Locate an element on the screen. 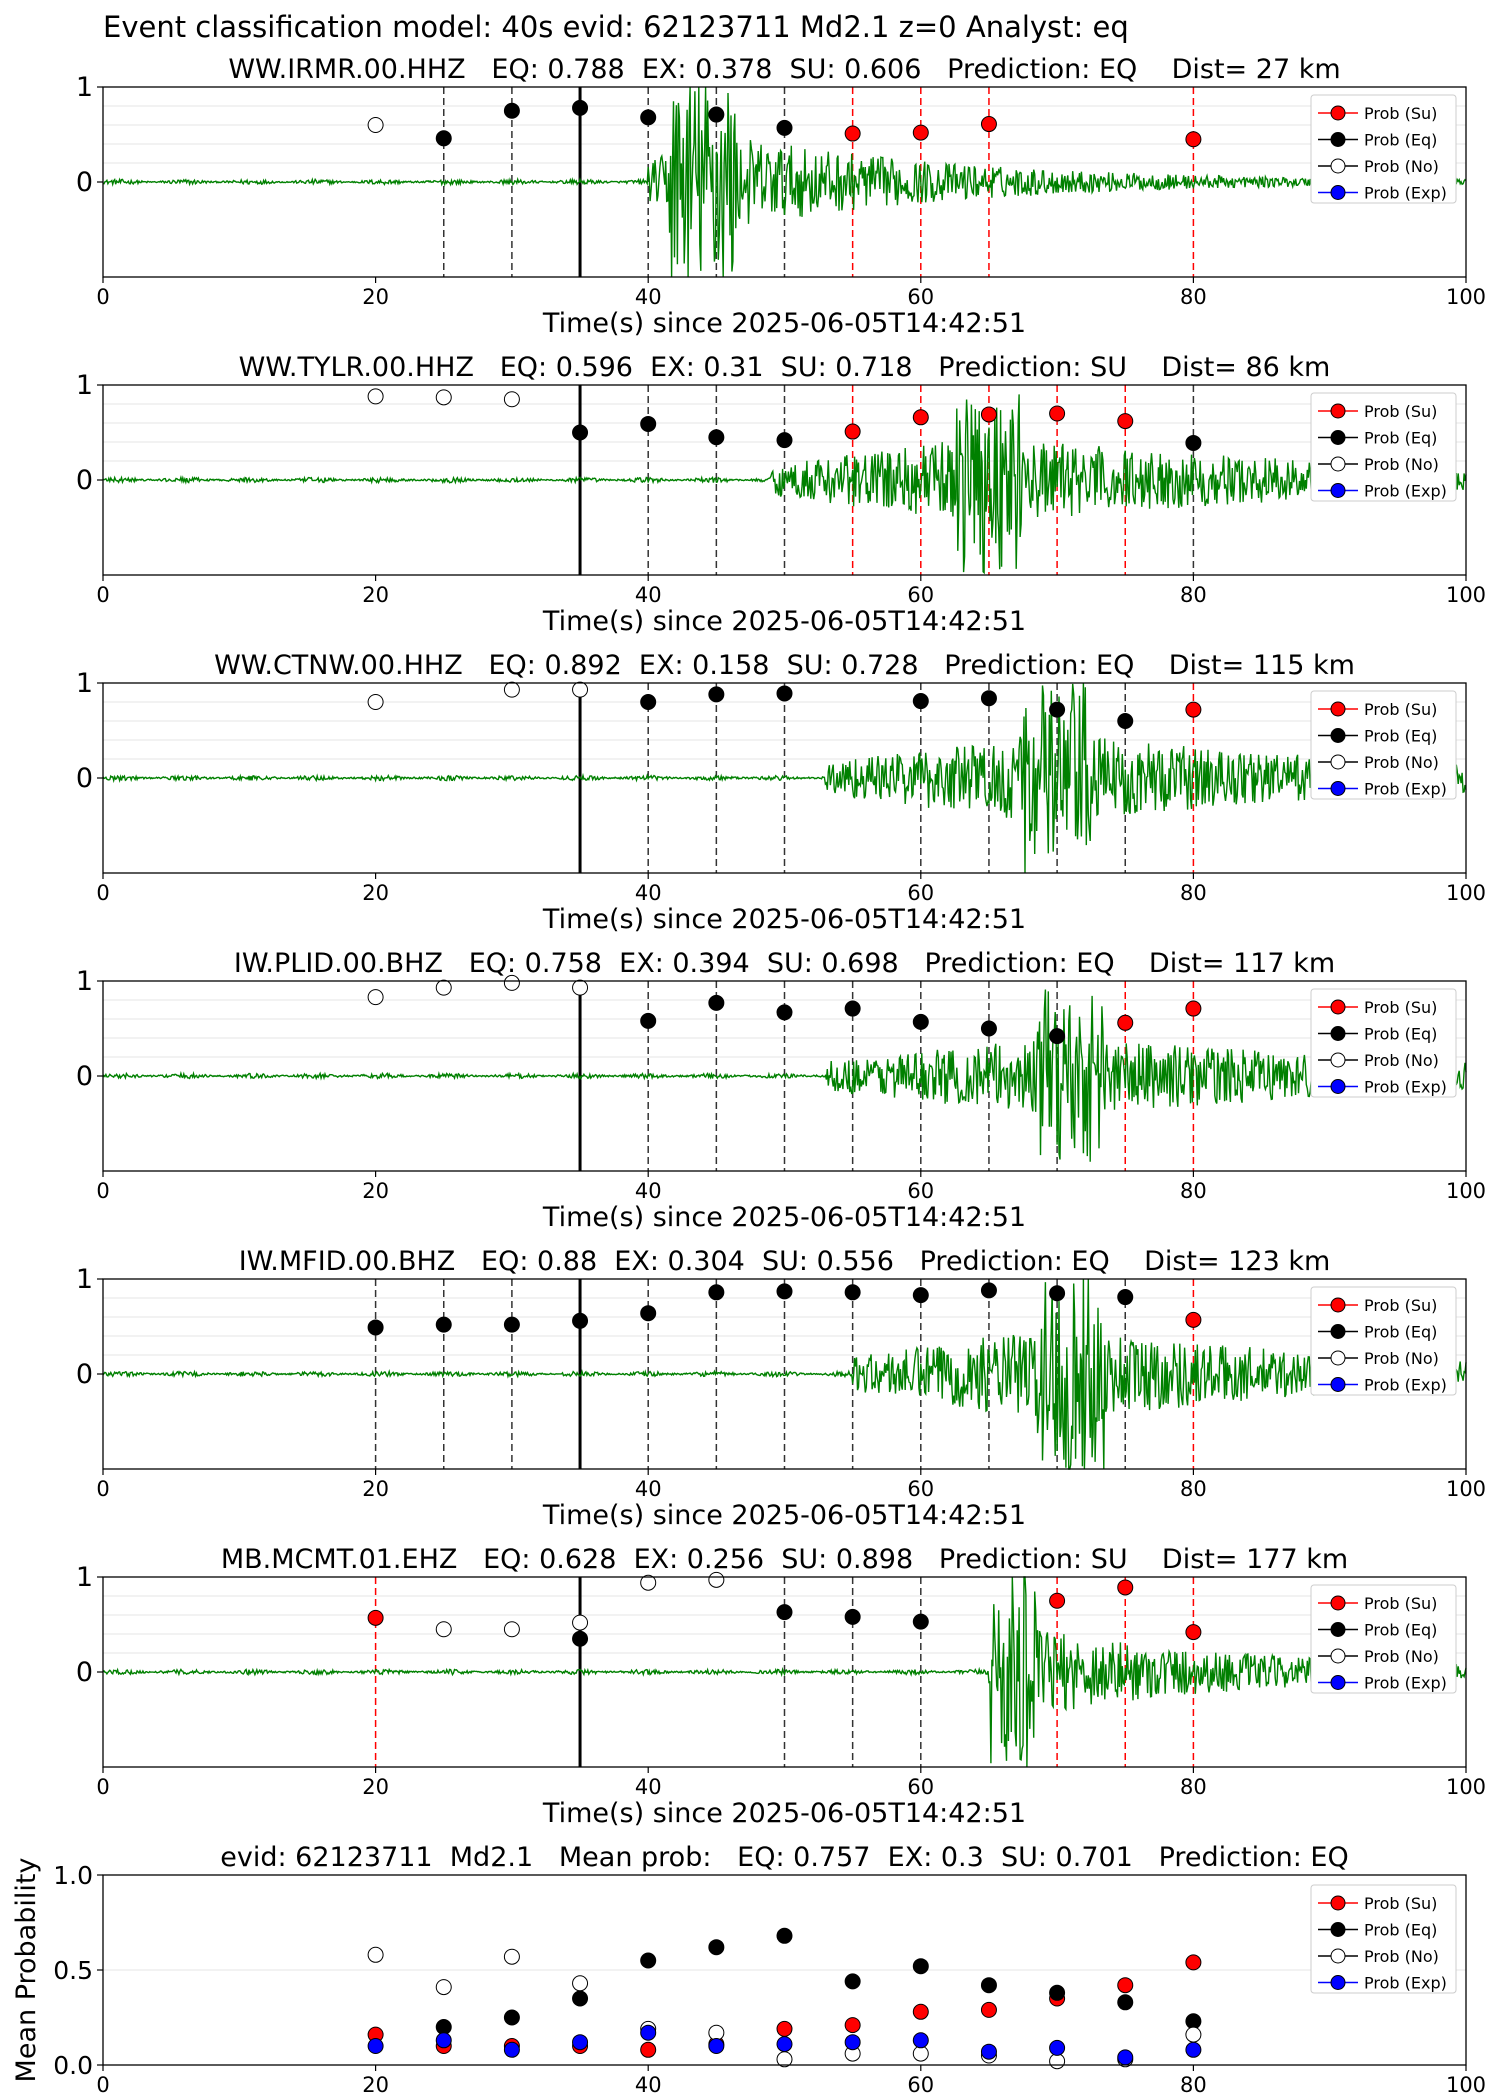 This screenshot has height=2100, width=1500. legend-label-prob-eq: Prob (Eq) is located at coordinates (1400, 438).